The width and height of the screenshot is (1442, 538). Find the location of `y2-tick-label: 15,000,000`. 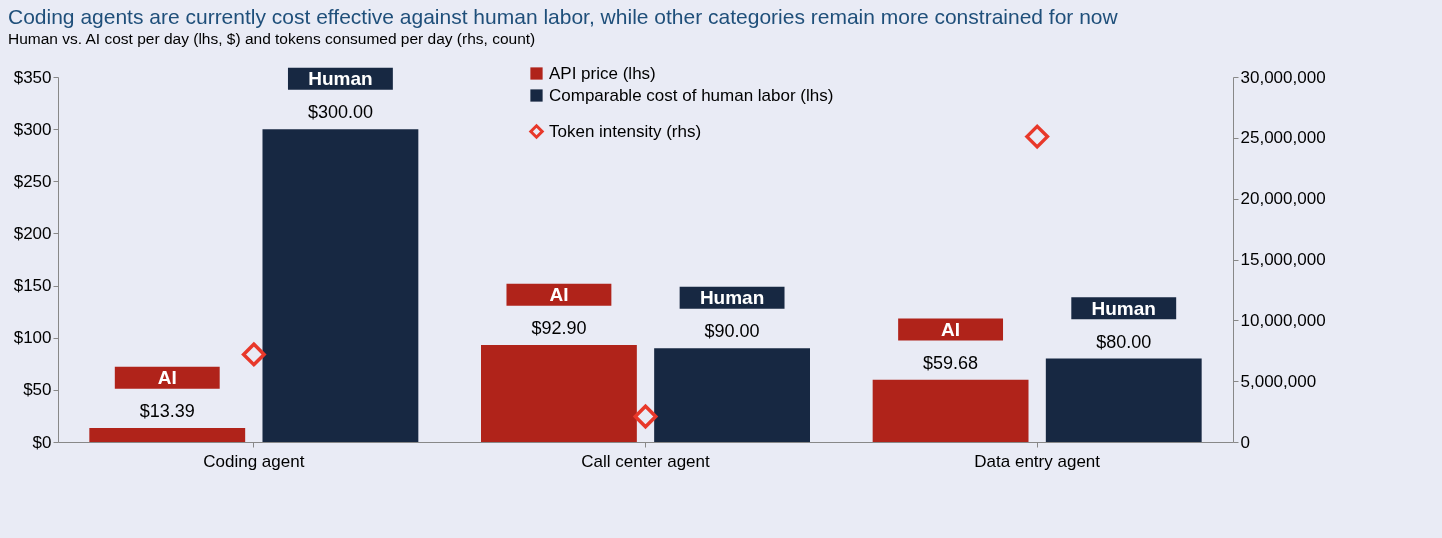

y2-tick-label: 15,000,000 is located at coordinates (1283, 259).